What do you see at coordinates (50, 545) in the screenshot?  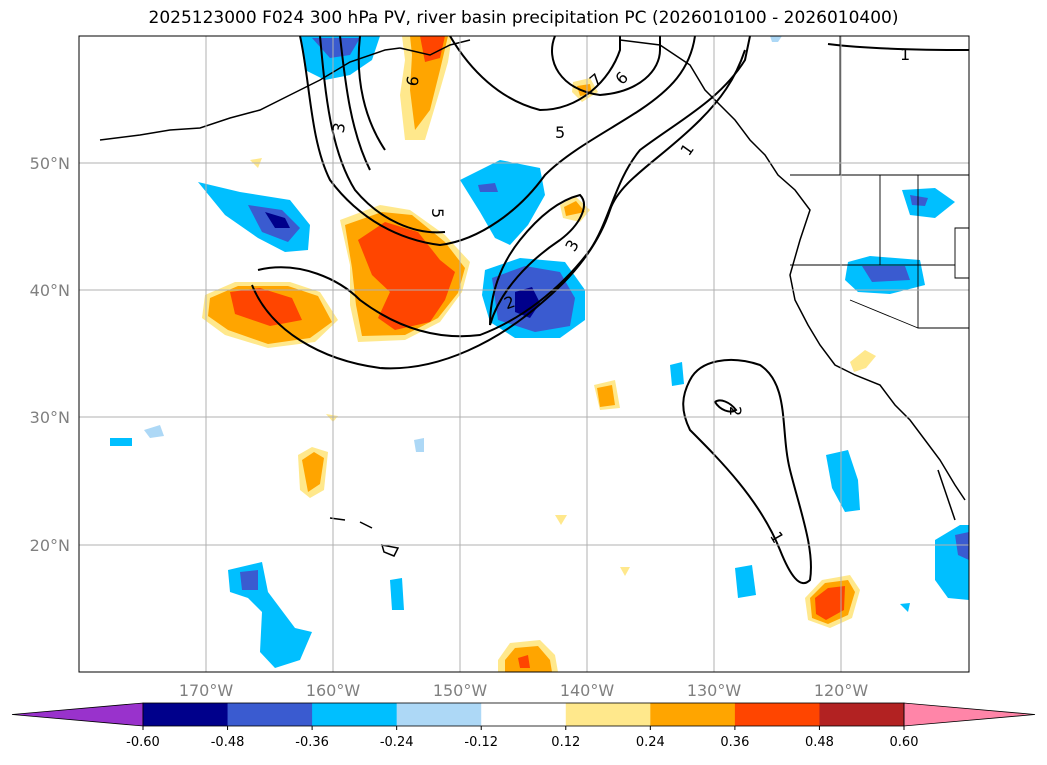 I see `lat-tick-20n: 20°N` at bounding box center [50, 545].